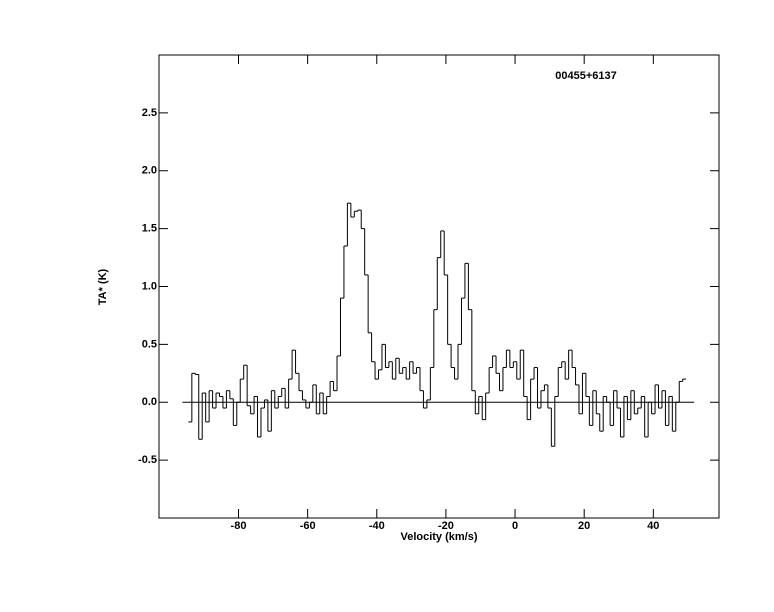  I want to click on y-tick-label: 1.5, so click(149, 229).